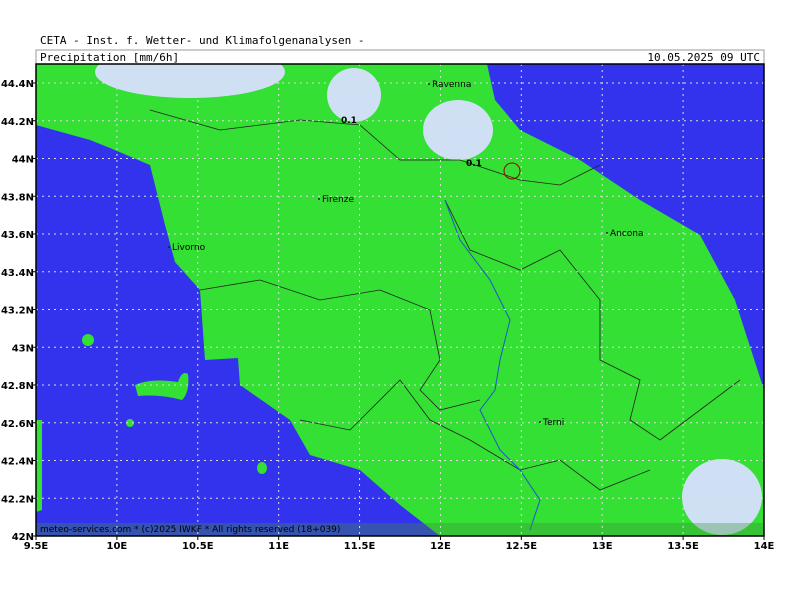 The height and width of the screenshot is (600, 800). What do you see at coordinates (492, 365) in the screenshot?
I see `river` at bounding box center [492, 365].